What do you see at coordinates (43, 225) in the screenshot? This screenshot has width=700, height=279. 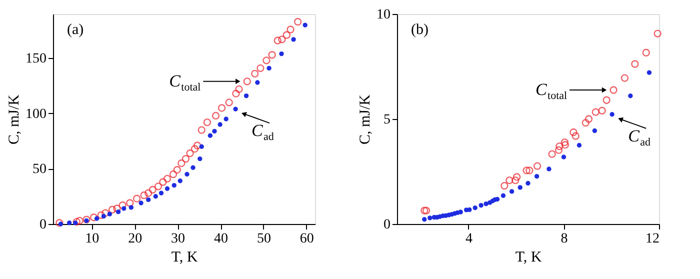 I see `y-tick-label: 0` at bounding box center [43, 225].